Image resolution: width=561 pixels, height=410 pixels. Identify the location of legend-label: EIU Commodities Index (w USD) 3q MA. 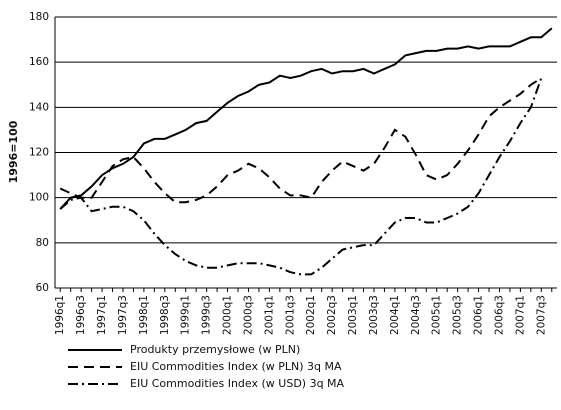
(237, 383).